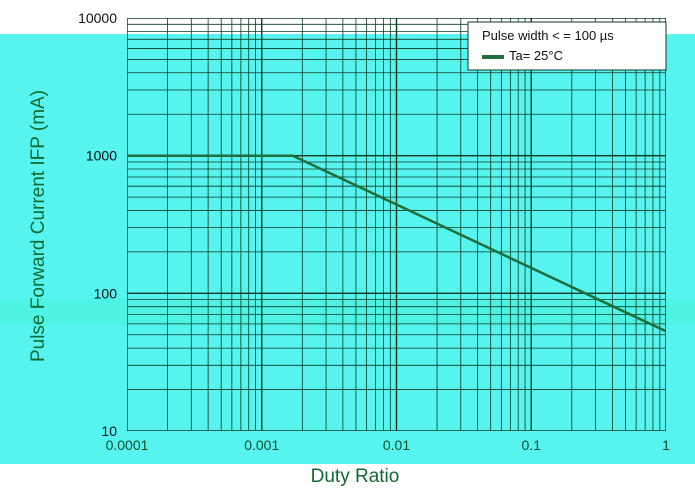 The width and height of the screenshot is (695, 492). Describe the element at coordinates (347, 312) in the screenshot. I see `highlight-band` at that location.